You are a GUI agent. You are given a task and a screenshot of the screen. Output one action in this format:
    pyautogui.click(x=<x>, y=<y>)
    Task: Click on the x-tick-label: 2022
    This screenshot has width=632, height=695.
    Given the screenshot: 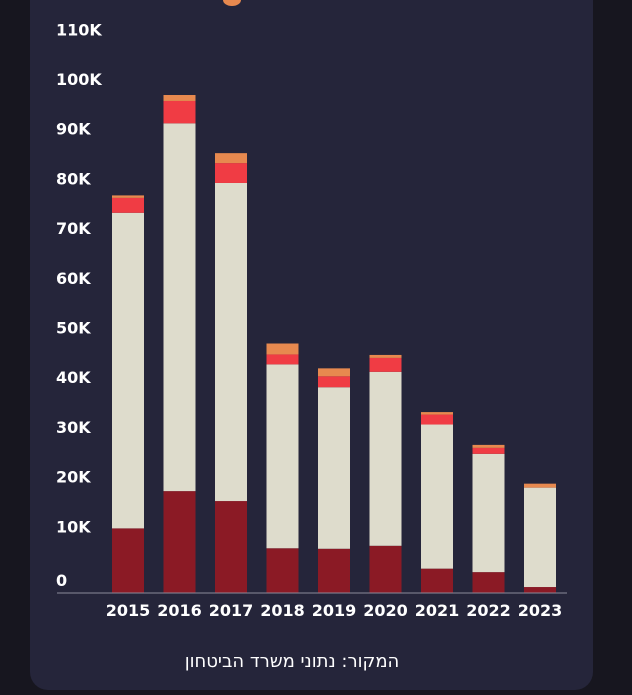 What is the action you would take?
    pyautogui.click(x=488, y=610)
    